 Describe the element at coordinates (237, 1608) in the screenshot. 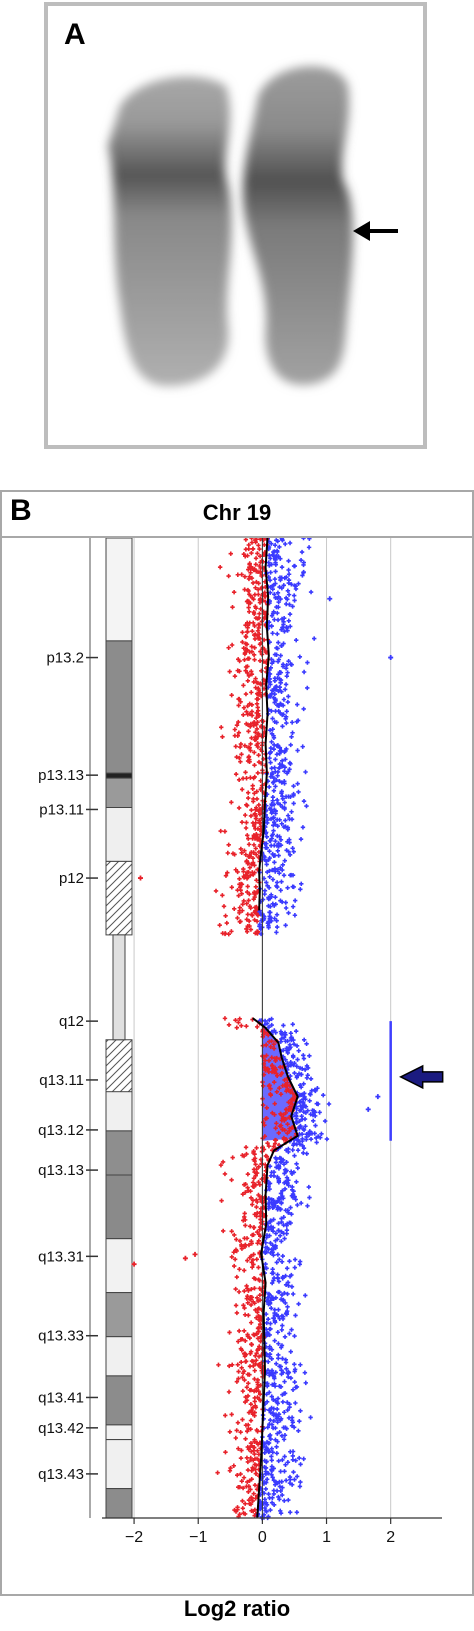

I see `x-axis-label: Log2 ratio` at that location.